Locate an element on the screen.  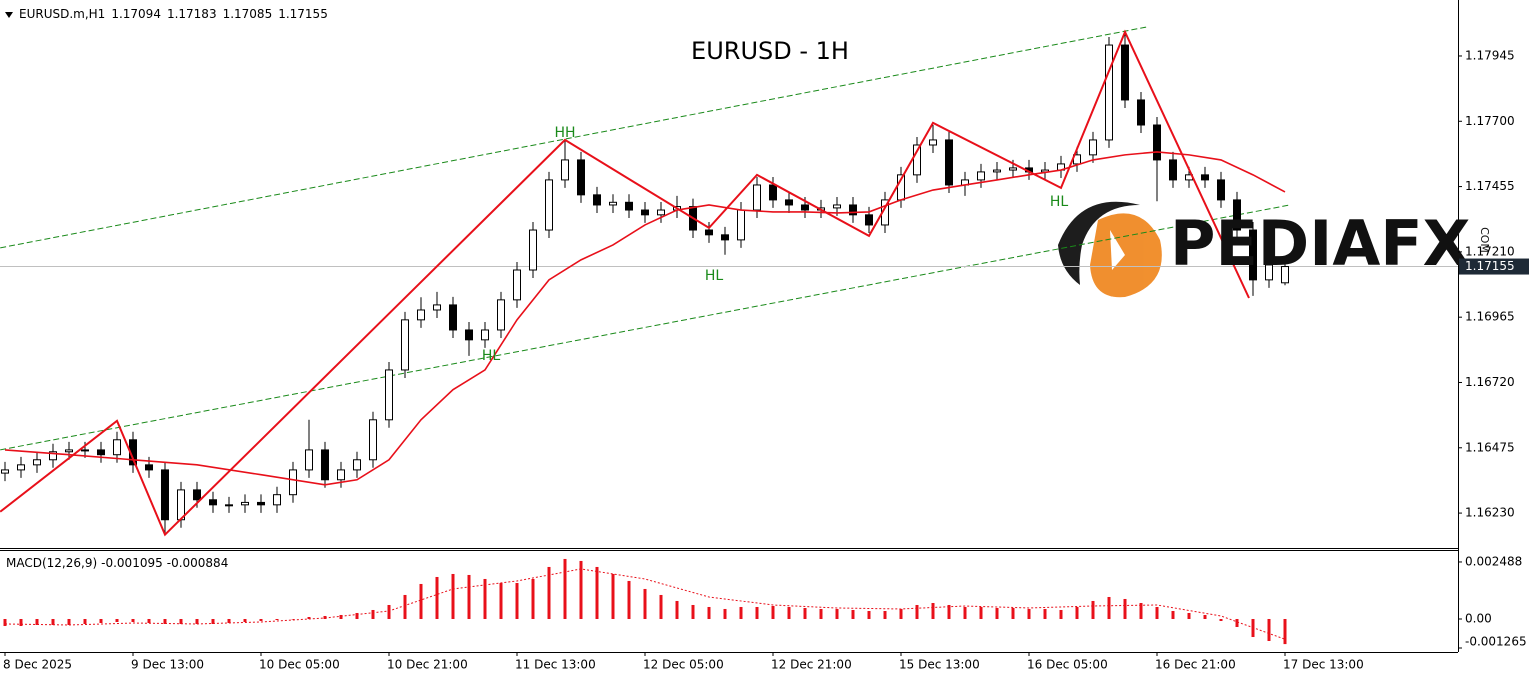
signal-value: -0.000884 is located at coordinates (198, 563).